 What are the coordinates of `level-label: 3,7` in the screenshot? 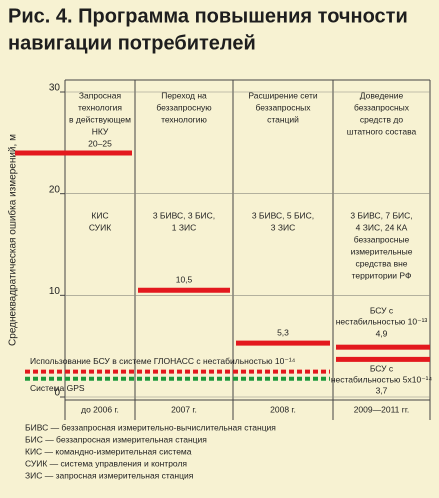 It's located at (382, 391).